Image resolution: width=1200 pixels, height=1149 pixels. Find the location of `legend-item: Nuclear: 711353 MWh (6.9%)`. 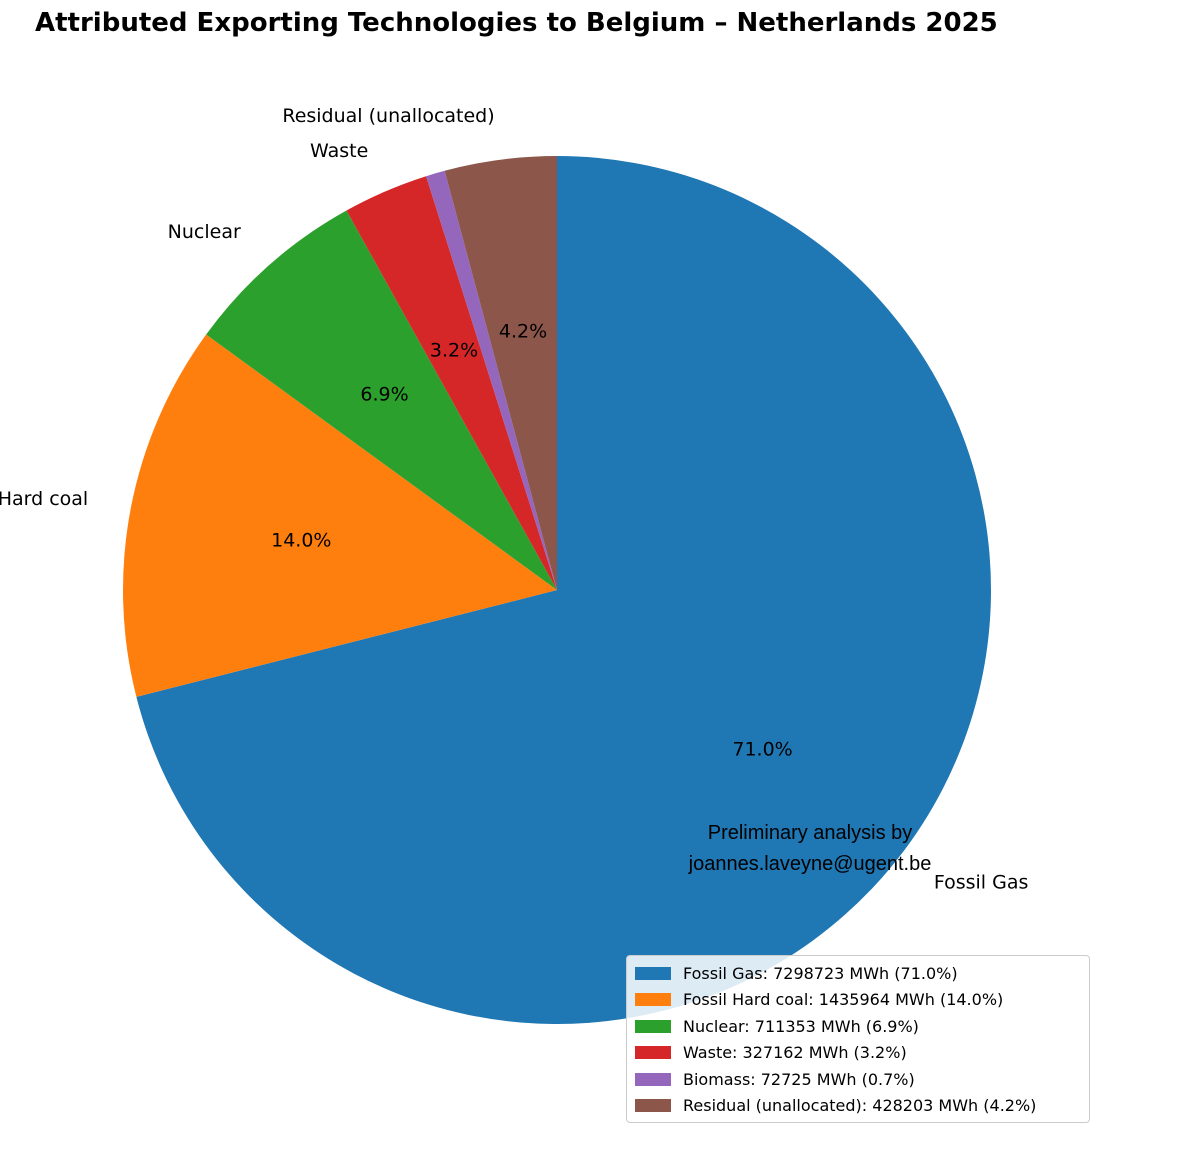

legend-item: Nuclear: 711353 MWh (6.9%) is located at coordinates (858, 1026).